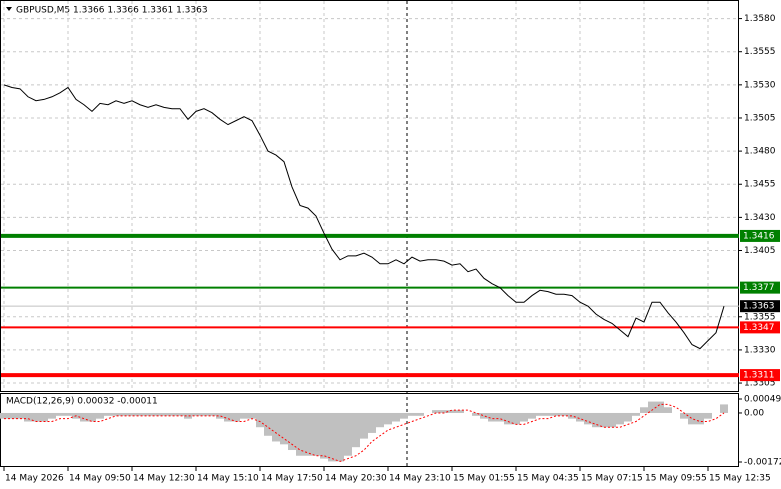  Describe the element at coordinates (9, 9) in the screenshot. I see `menu-arrow` at that location.